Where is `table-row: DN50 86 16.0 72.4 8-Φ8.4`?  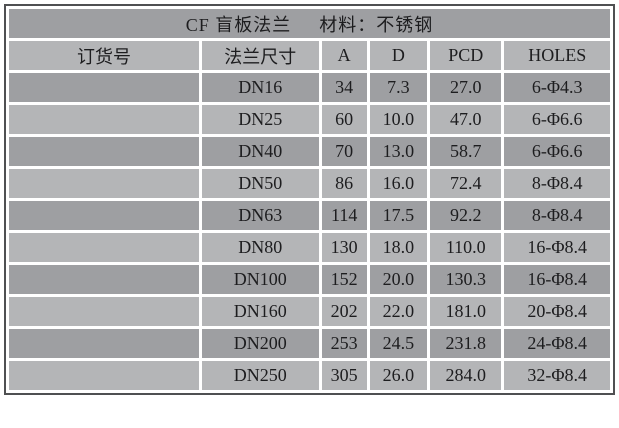
table-row: DN50 86 16.0 72.4 8-Φ8.4 is located at coordinates (309, 183).